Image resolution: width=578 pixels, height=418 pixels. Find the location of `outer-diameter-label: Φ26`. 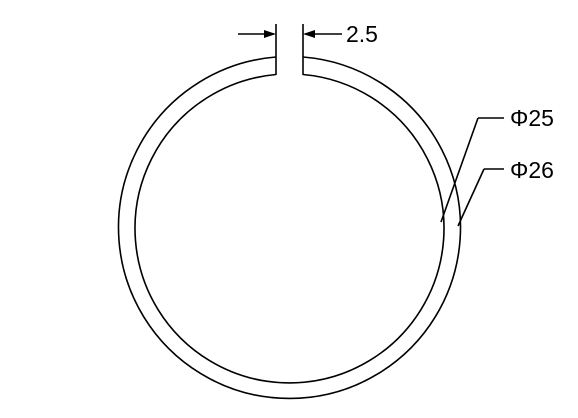

outer-diameter-label: Φ26 is located at coordinates (532, 170).